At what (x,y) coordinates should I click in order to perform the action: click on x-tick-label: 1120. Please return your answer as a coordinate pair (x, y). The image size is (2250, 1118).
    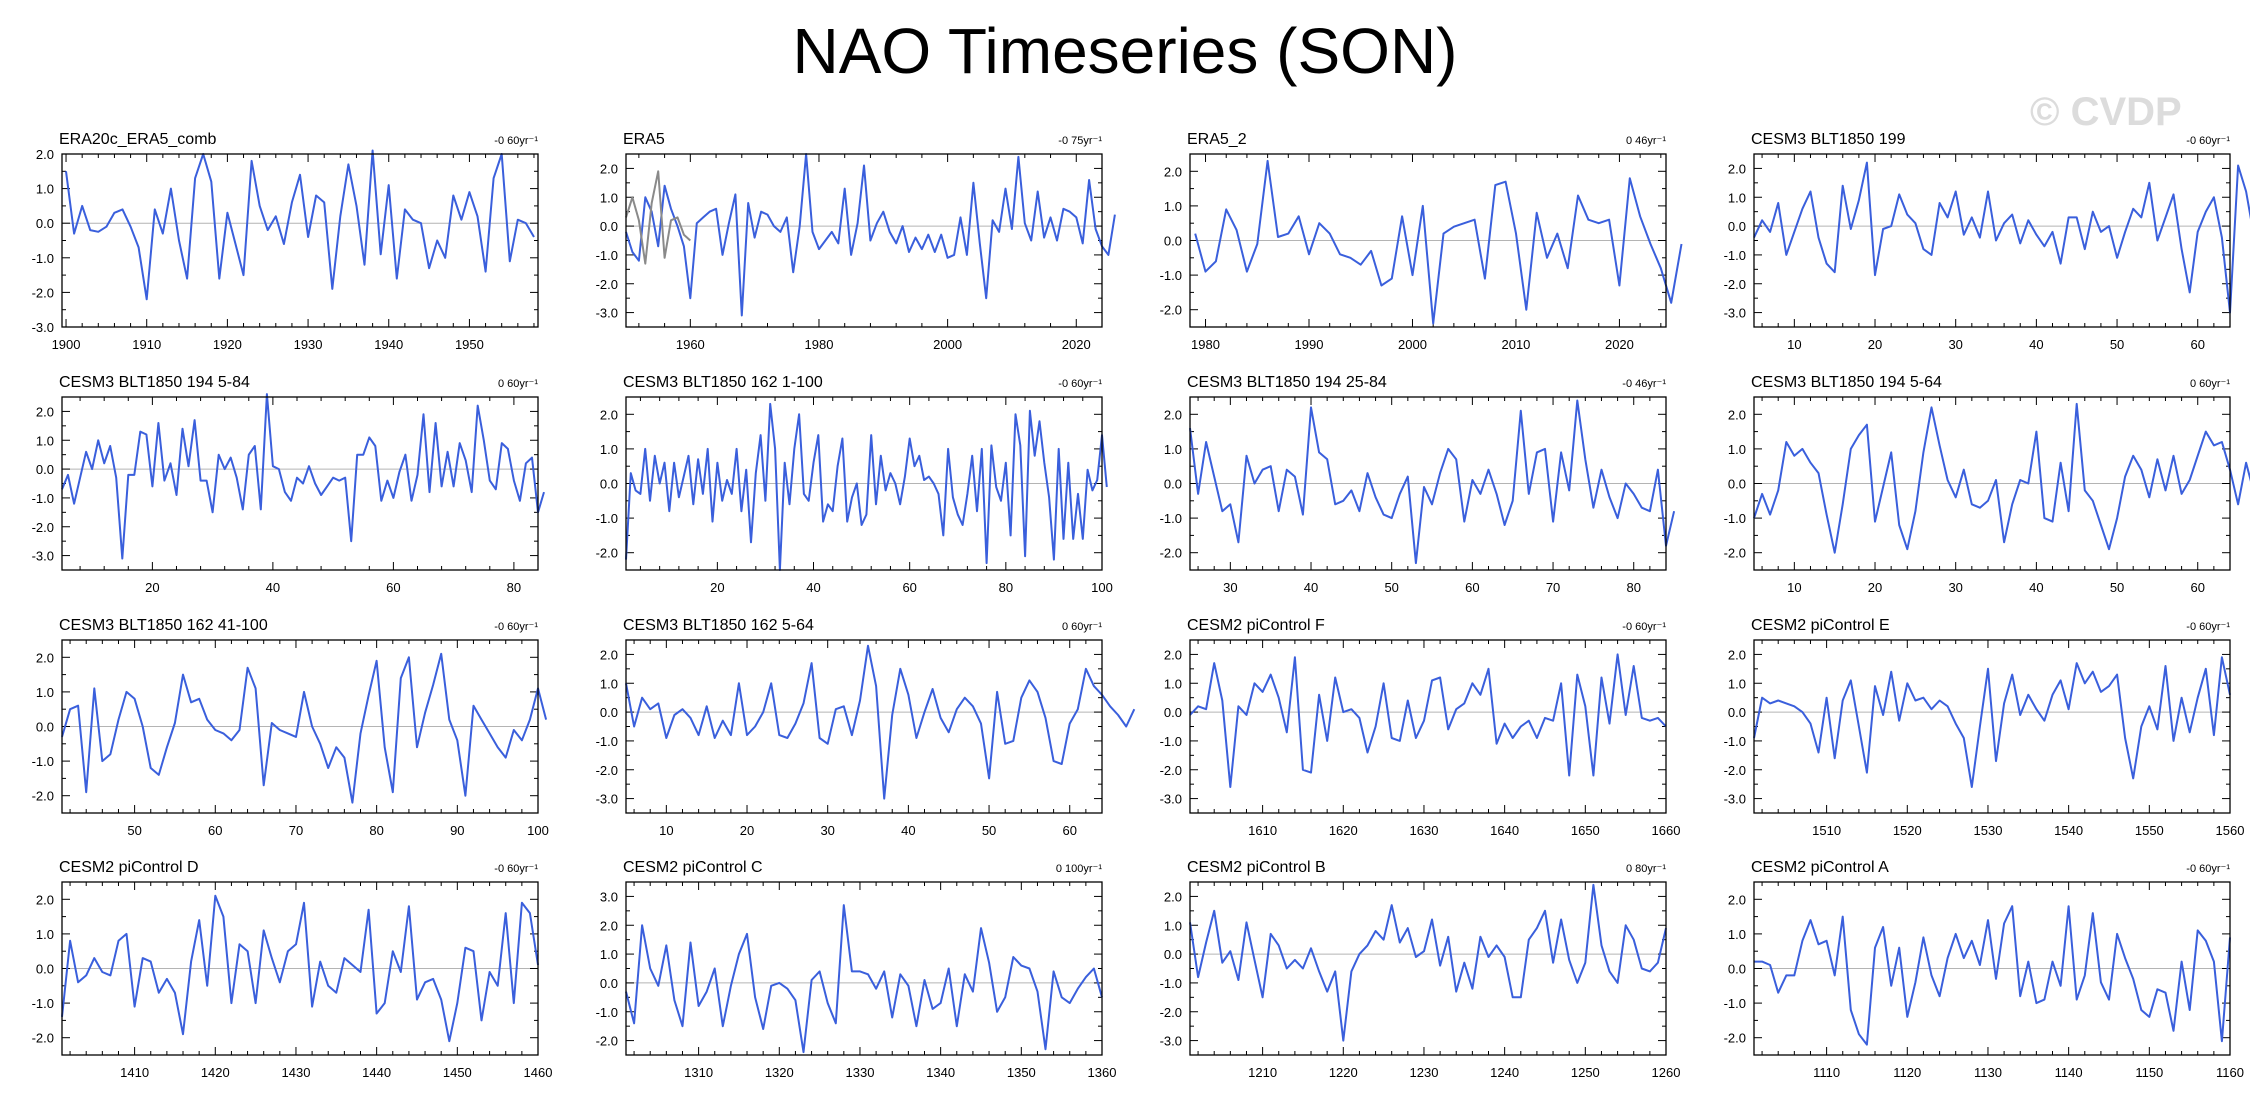
    Looking at the image, I should click on (1907, 1072).